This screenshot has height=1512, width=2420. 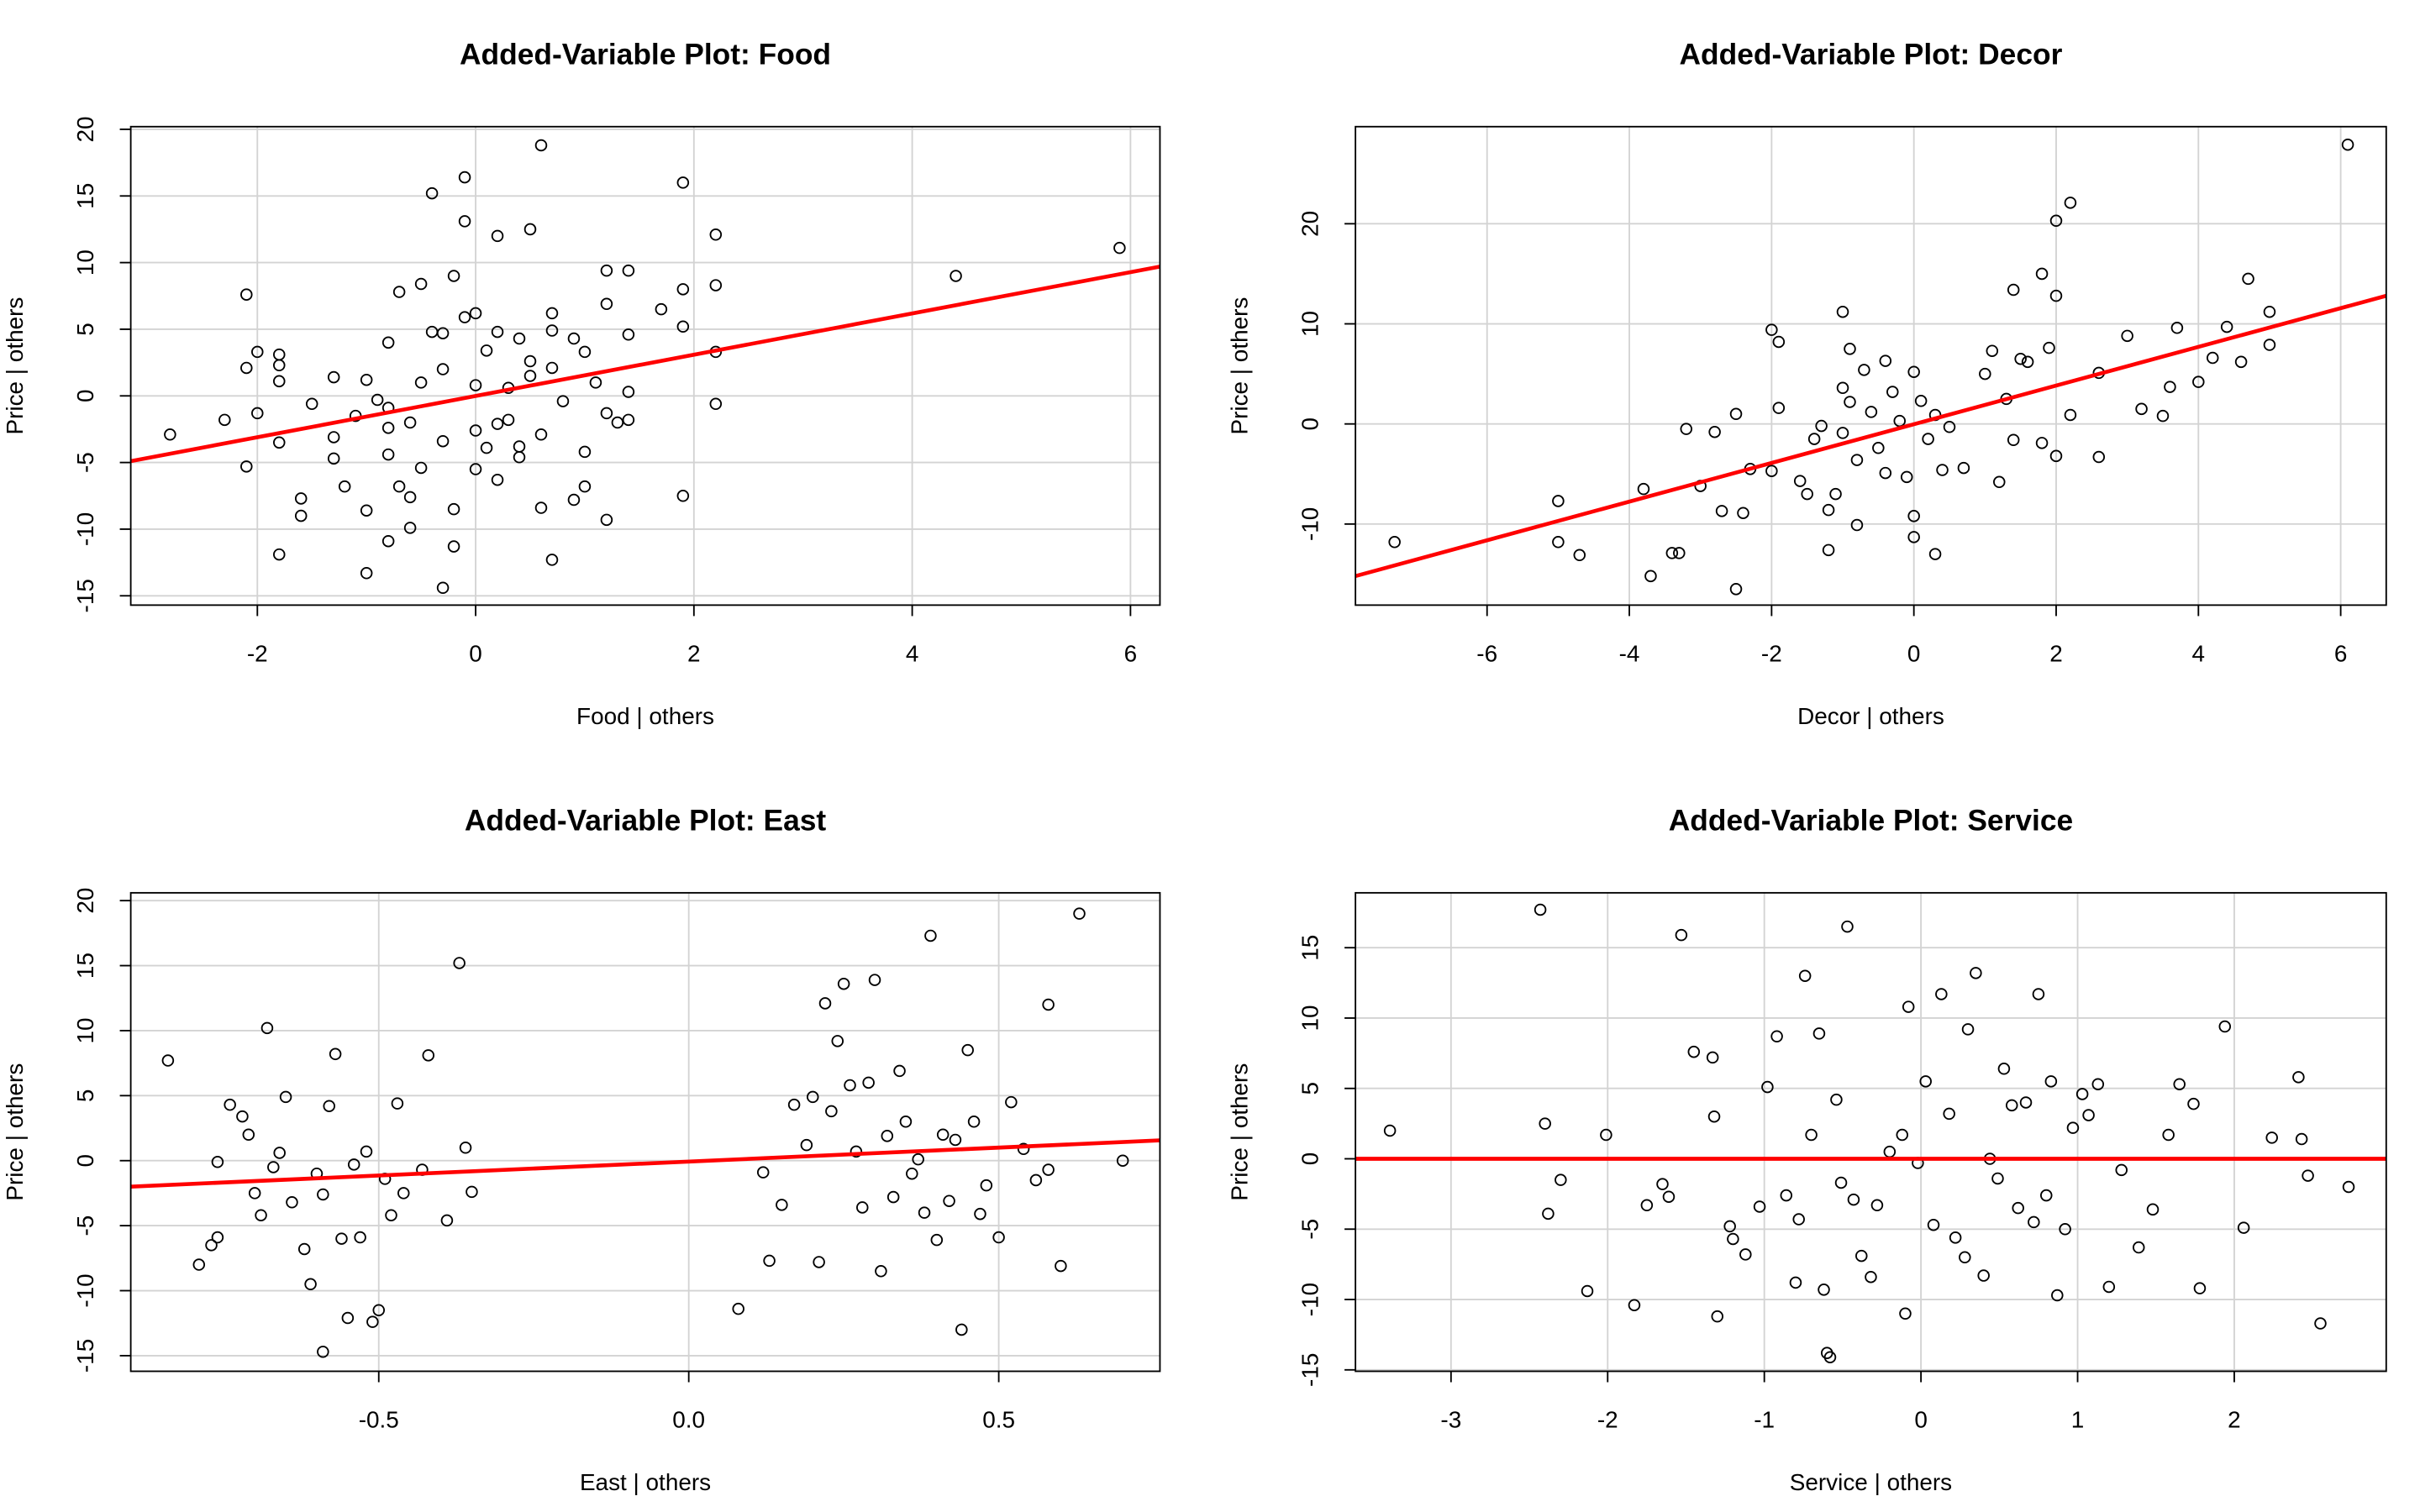 I want to click on x-tick-label: -3, so click(x=1450, y=1419).